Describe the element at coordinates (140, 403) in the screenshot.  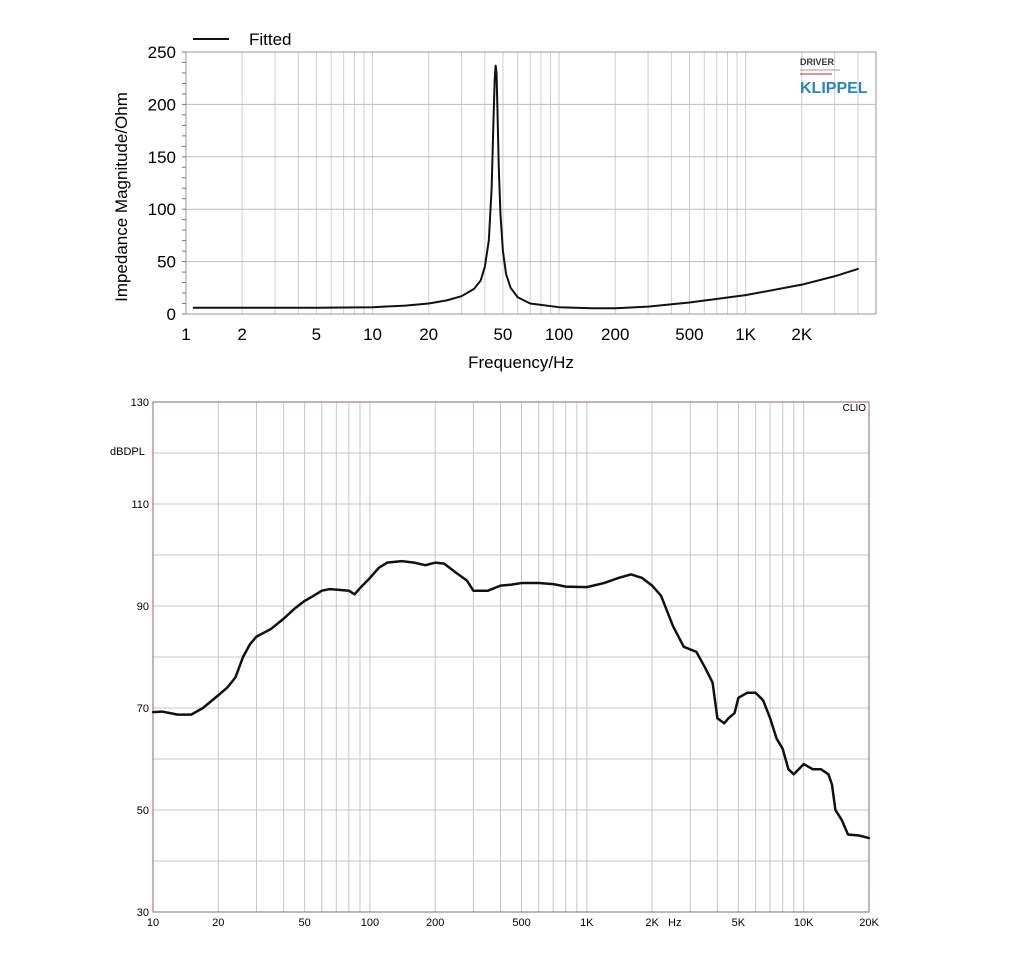
I see `y-tick-label: 130` at that location.